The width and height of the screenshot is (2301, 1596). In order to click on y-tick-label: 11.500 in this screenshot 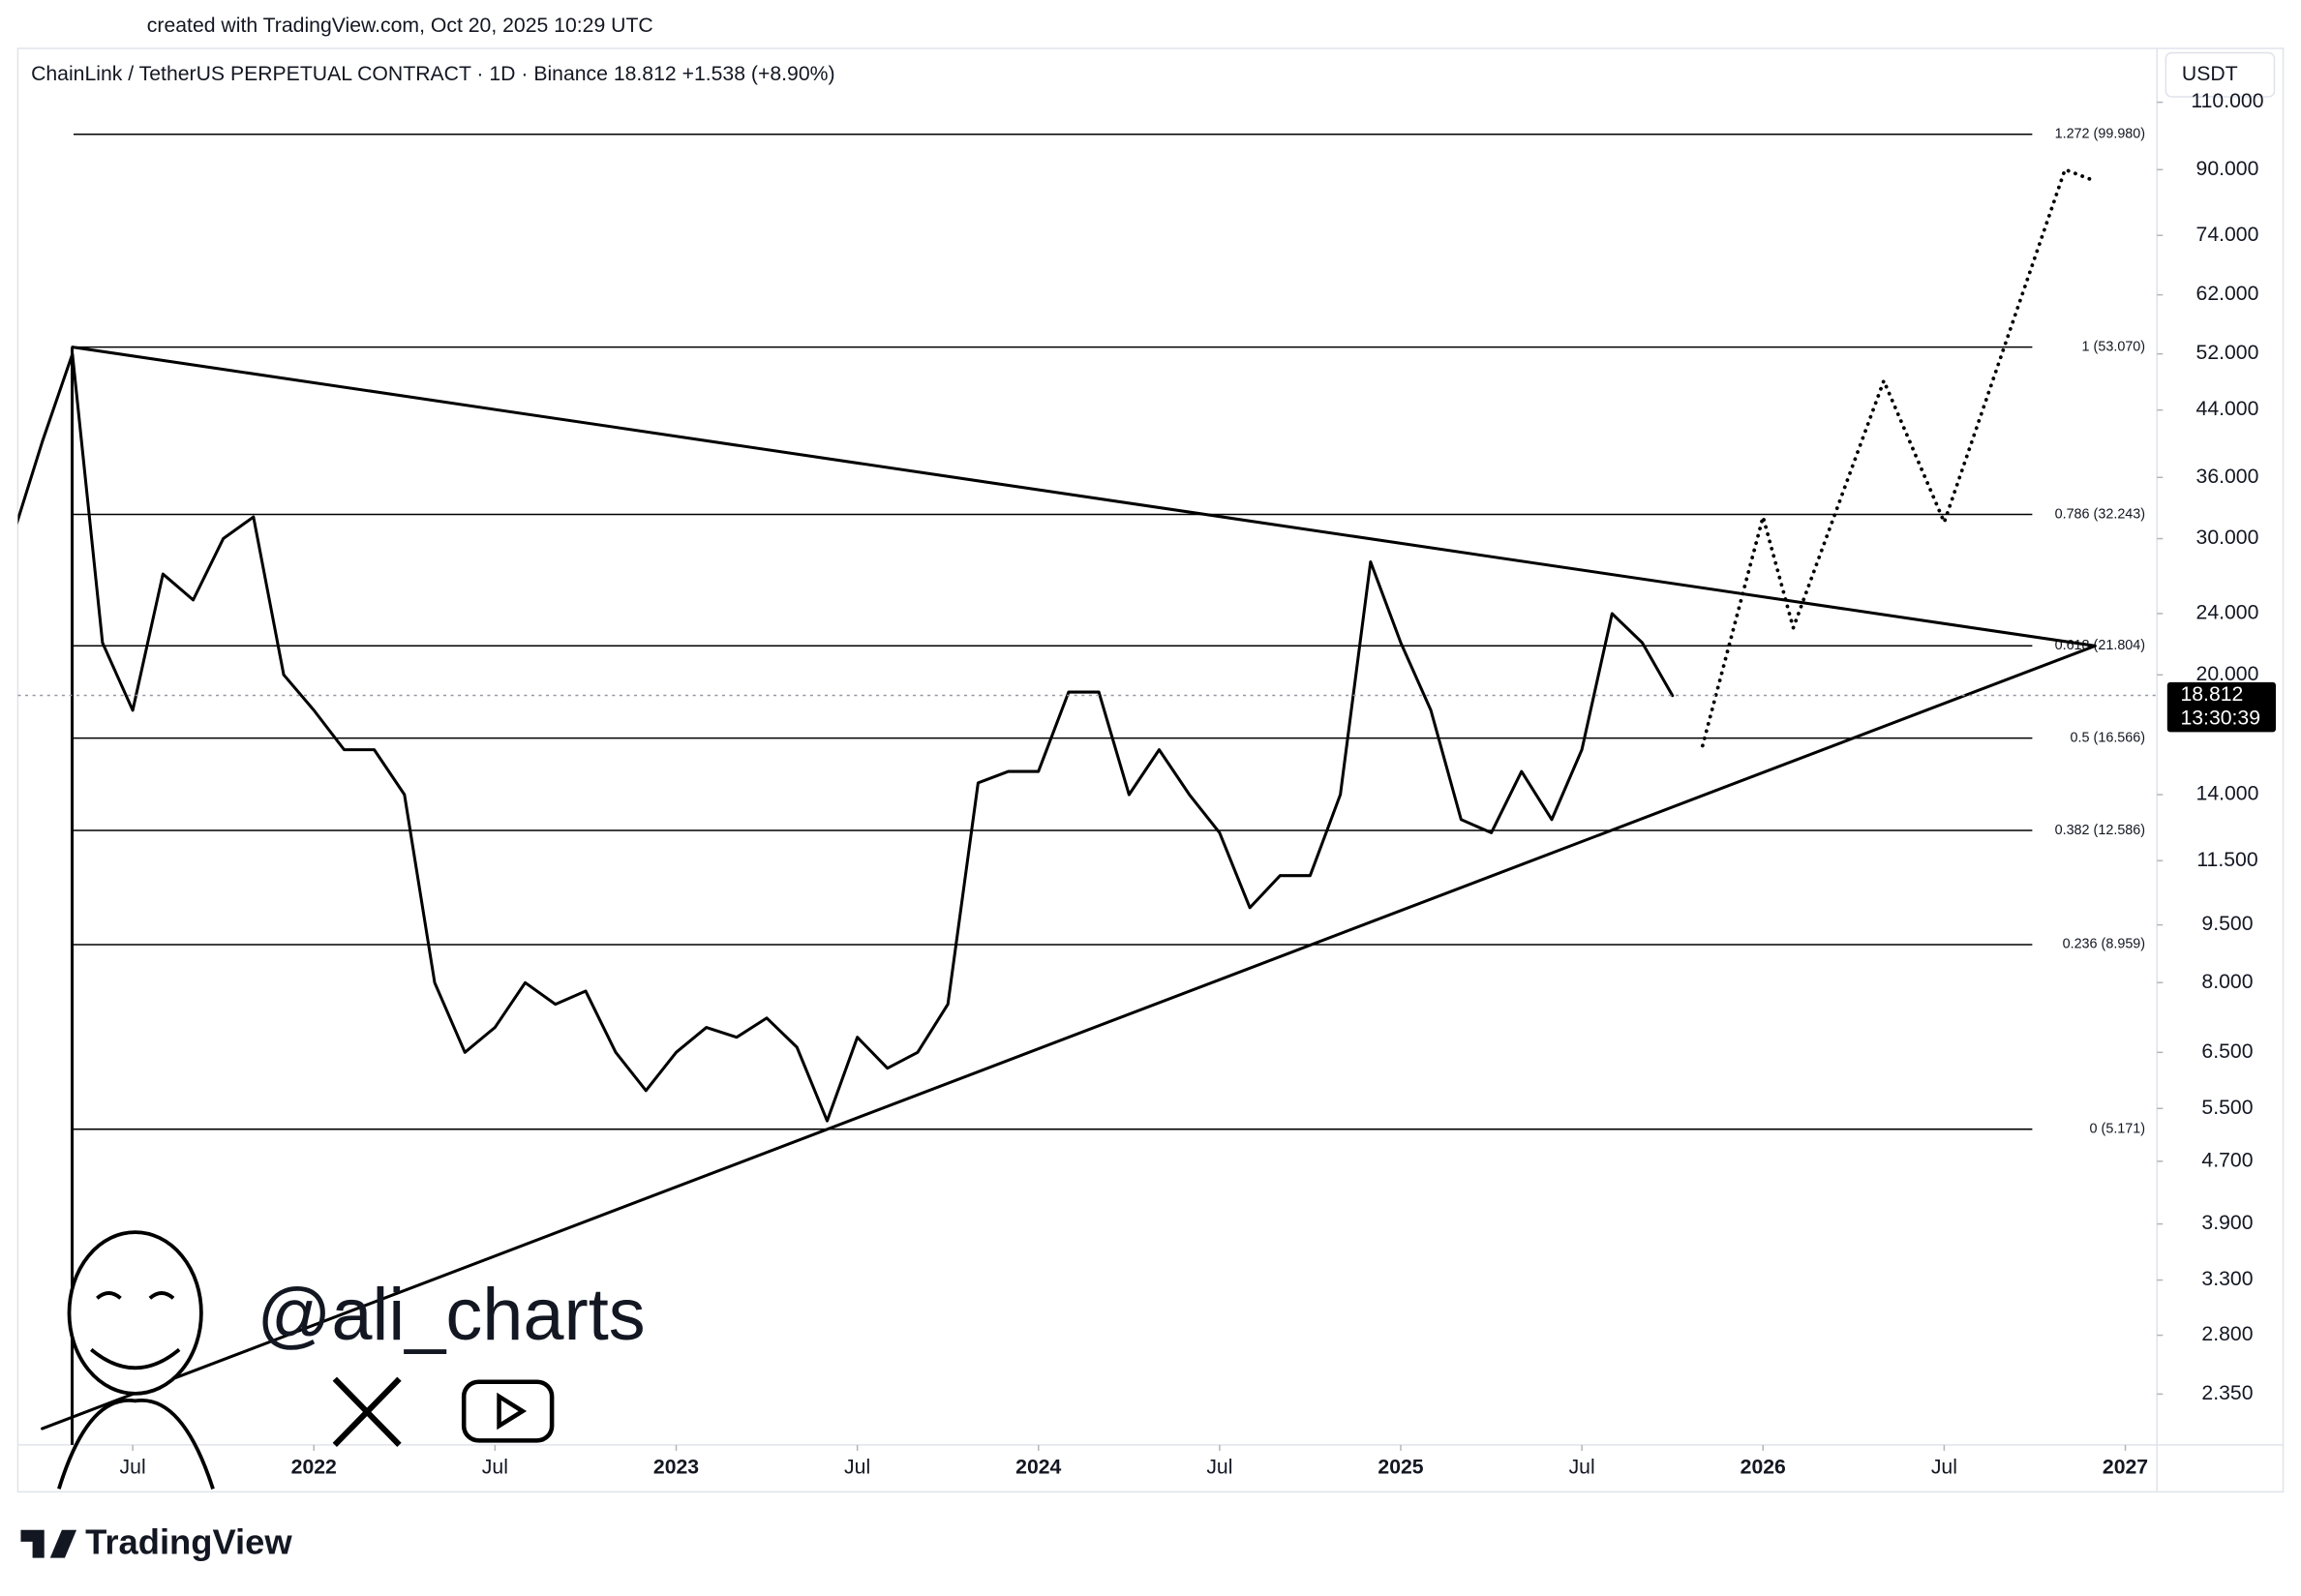, I will do `click(2226, 860)`.